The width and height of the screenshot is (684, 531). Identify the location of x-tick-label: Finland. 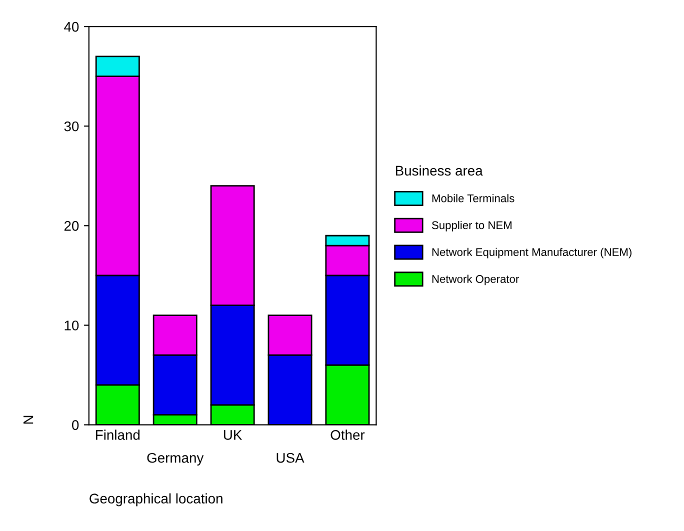
(118, 435).